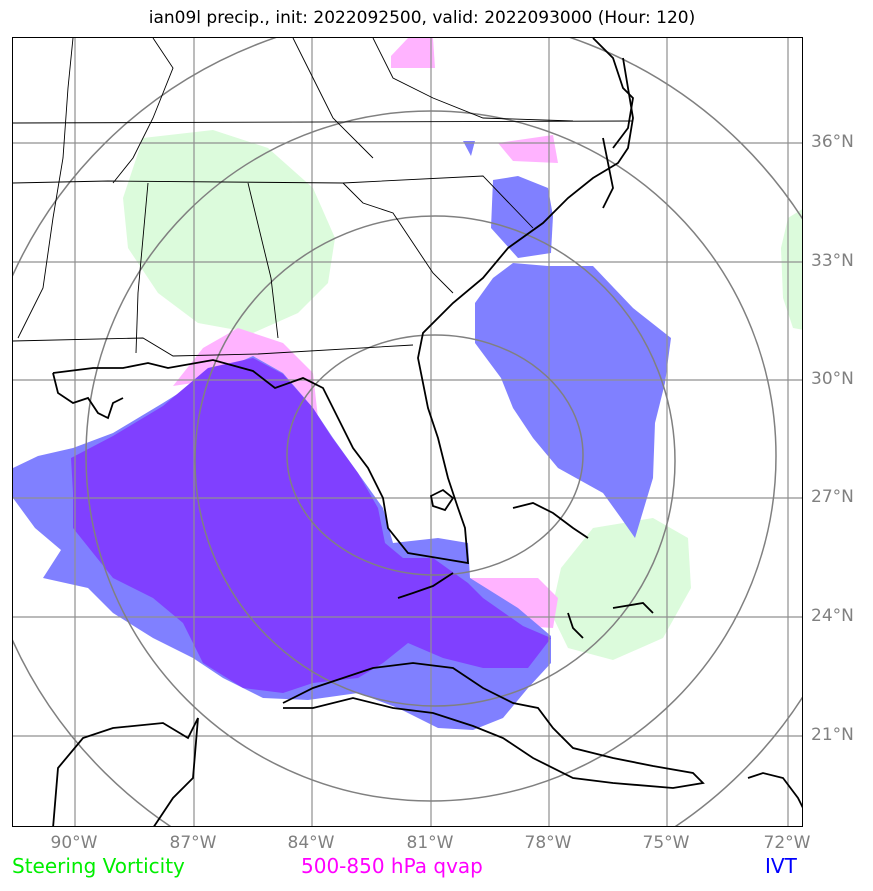 This screenshot has width=873, height=891. I want to click on qvap-region-top, so click(413, 53).